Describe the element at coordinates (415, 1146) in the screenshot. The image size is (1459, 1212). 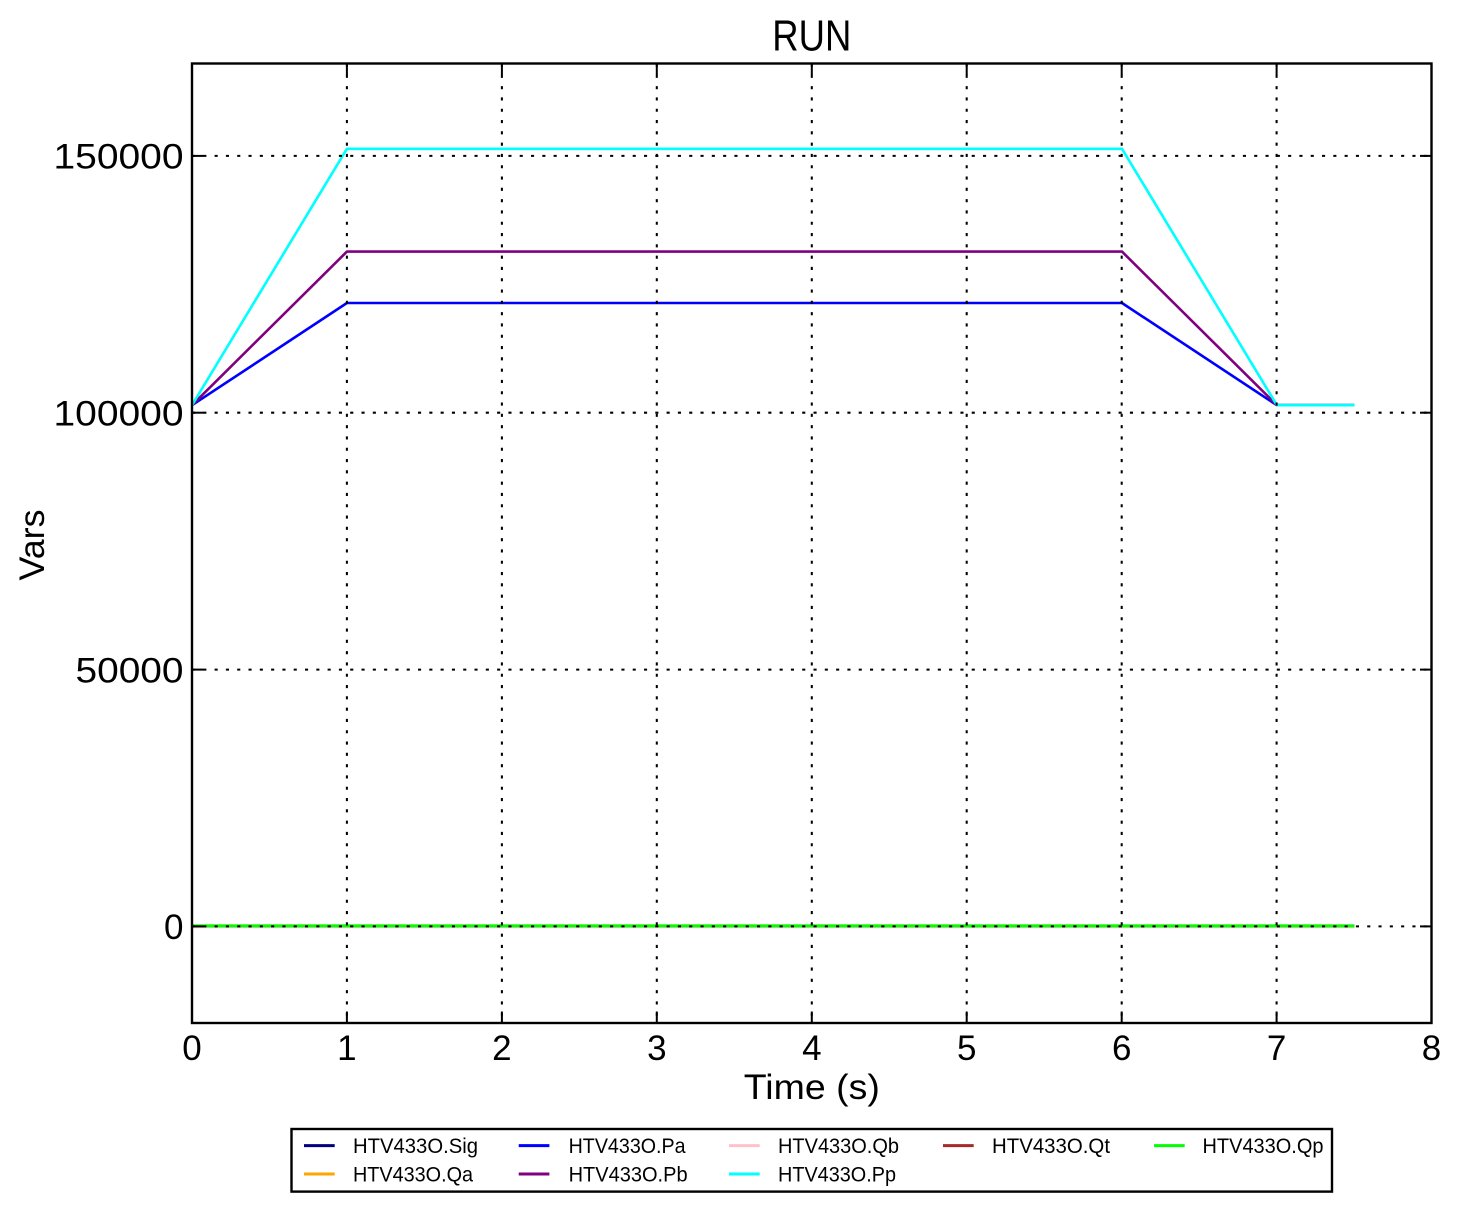
I see `svg-text: HTV433O.Sig` at that location.